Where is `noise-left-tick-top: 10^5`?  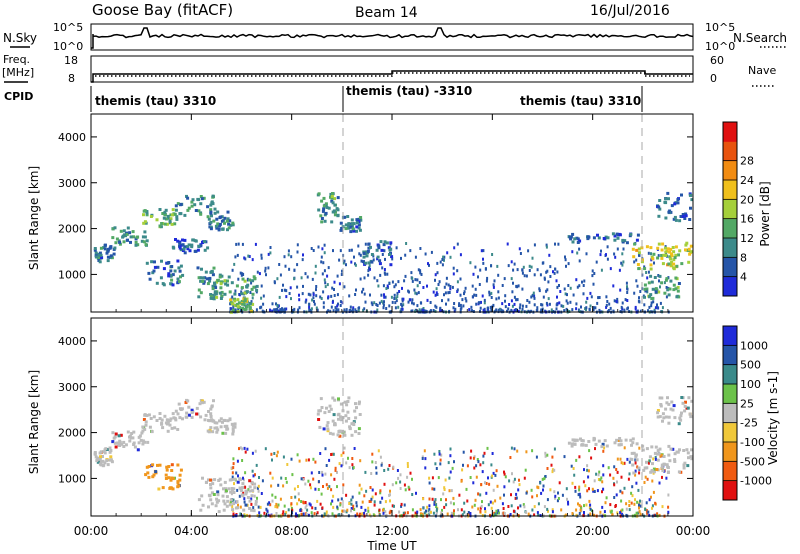 noise-left-tick-top: 10^5 is located at coordinates (68, 27).